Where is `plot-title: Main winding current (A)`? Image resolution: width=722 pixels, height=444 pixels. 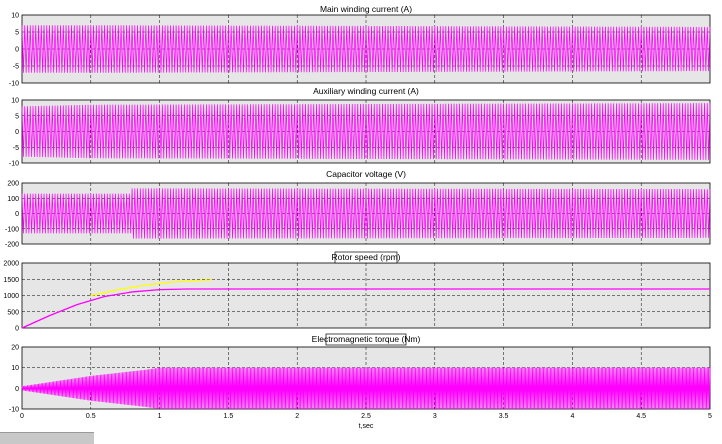 plot-title: Main winding current (A) is located at coordinates (366, 9).